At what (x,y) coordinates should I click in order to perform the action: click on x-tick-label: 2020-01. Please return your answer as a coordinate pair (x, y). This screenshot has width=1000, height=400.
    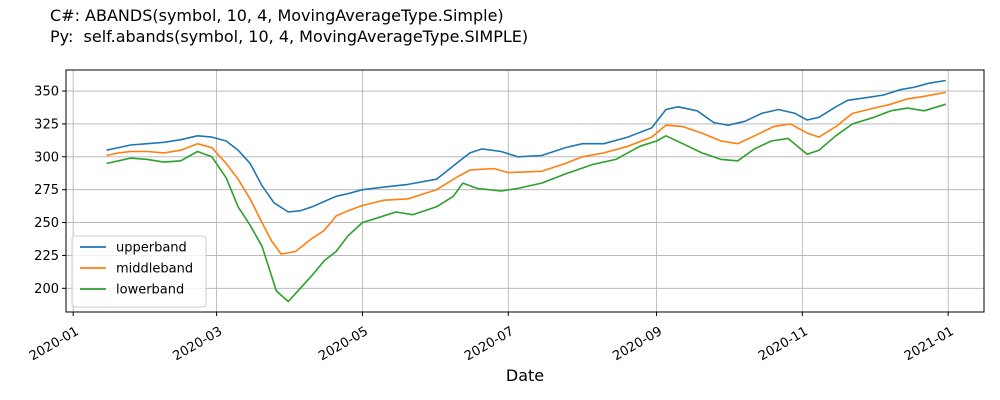
    Looking at the image, I should click on (54, 344).